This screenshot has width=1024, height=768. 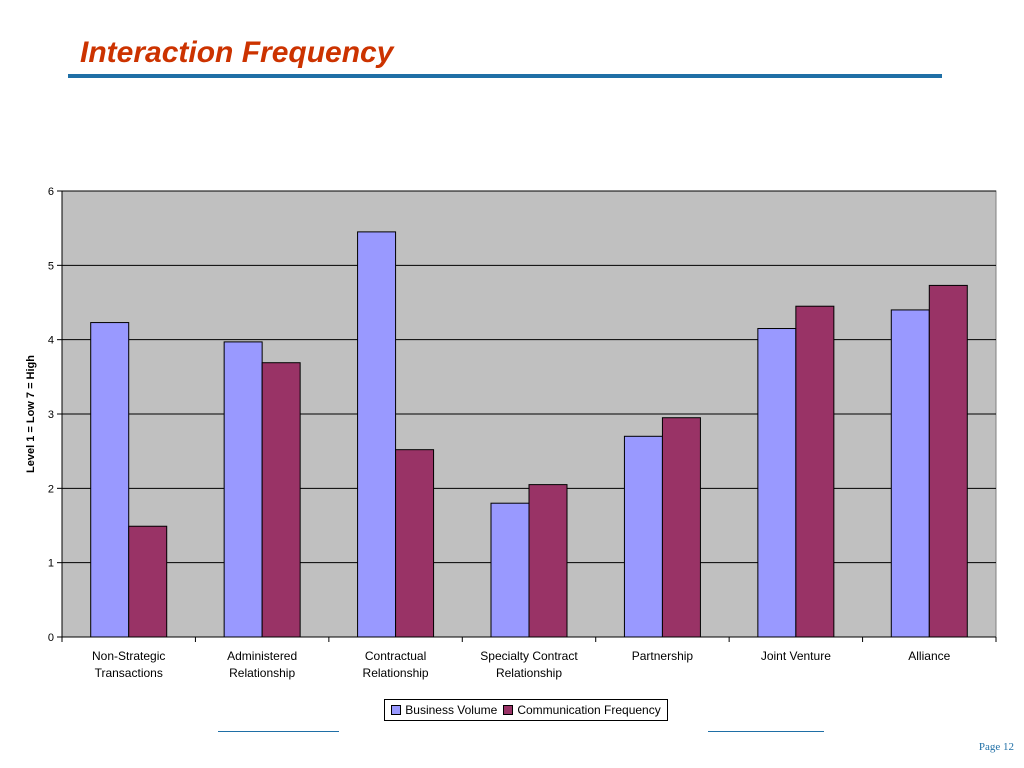 What do you see at coordinates (663, 656) in the screenshot?
I see `x-tick-label: Partnership` at bounding box center [663, 656].